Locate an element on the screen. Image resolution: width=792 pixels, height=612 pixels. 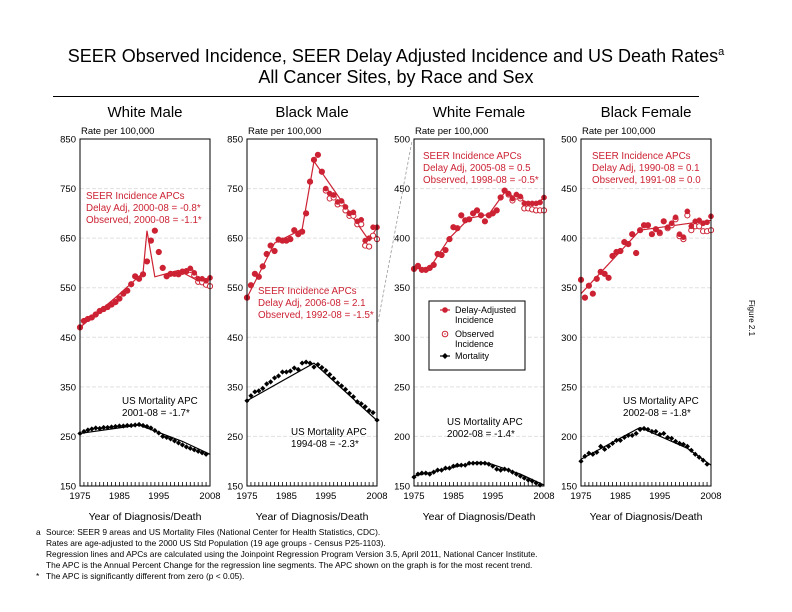
legend-label: Delay-Adjusted is located at coordinates (485, 310).